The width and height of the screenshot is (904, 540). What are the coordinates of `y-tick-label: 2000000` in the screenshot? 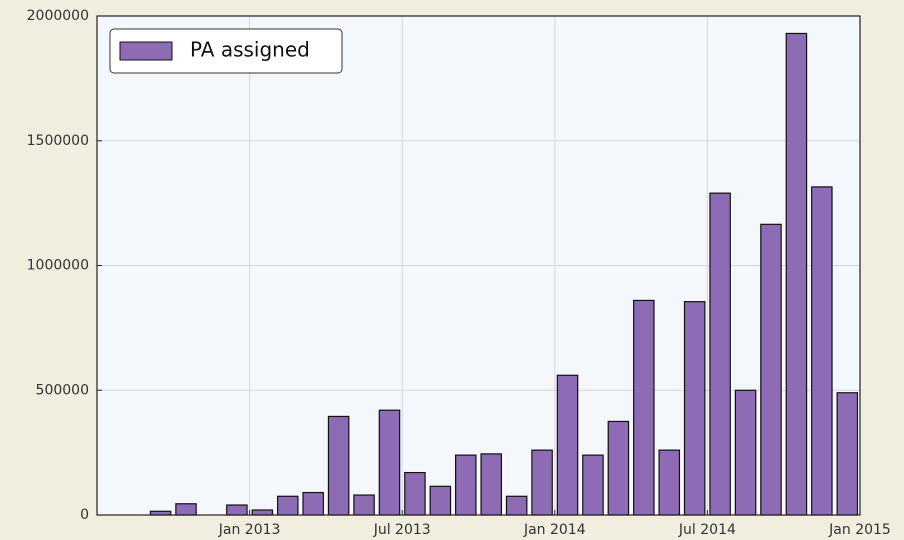 It's located at (58, 16).